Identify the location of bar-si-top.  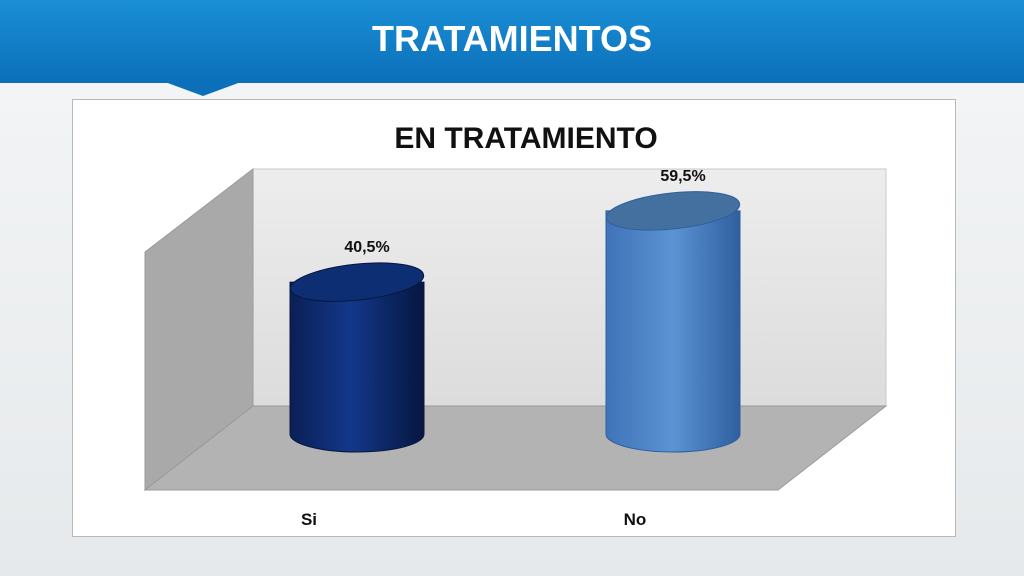
(357, 282).